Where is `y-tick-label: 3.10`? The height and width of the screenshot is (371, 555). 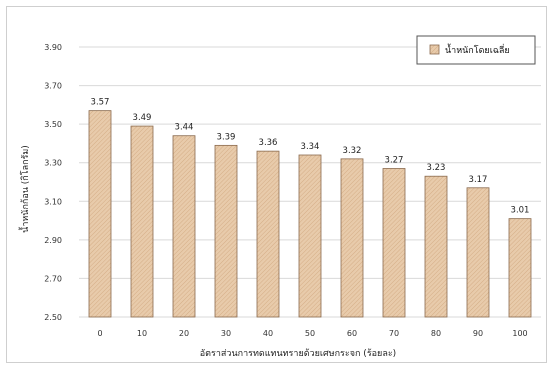
y-tick-label: 3.10 is located at coordinates (53, 201).